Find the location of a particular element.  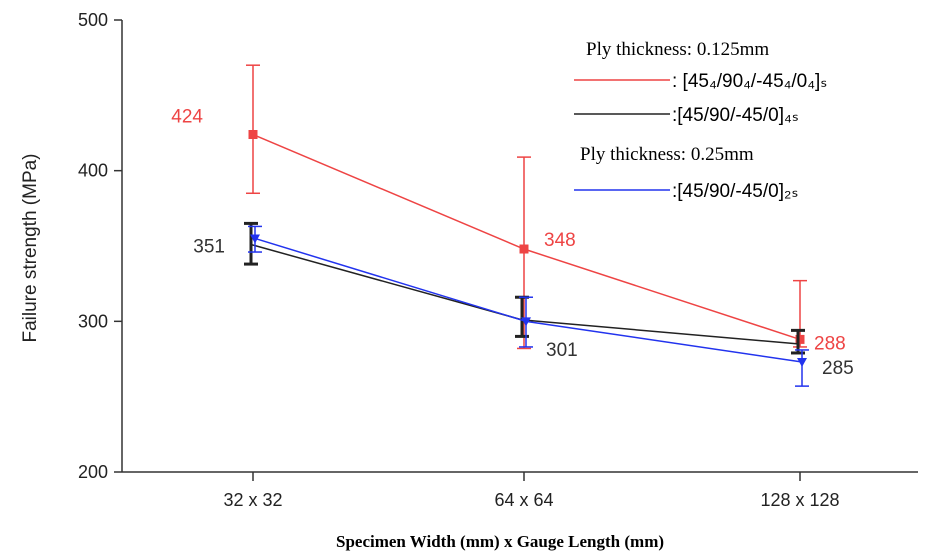

legend-heading: Ply thickness: 0.125mm is located at coordinates (677, 49).